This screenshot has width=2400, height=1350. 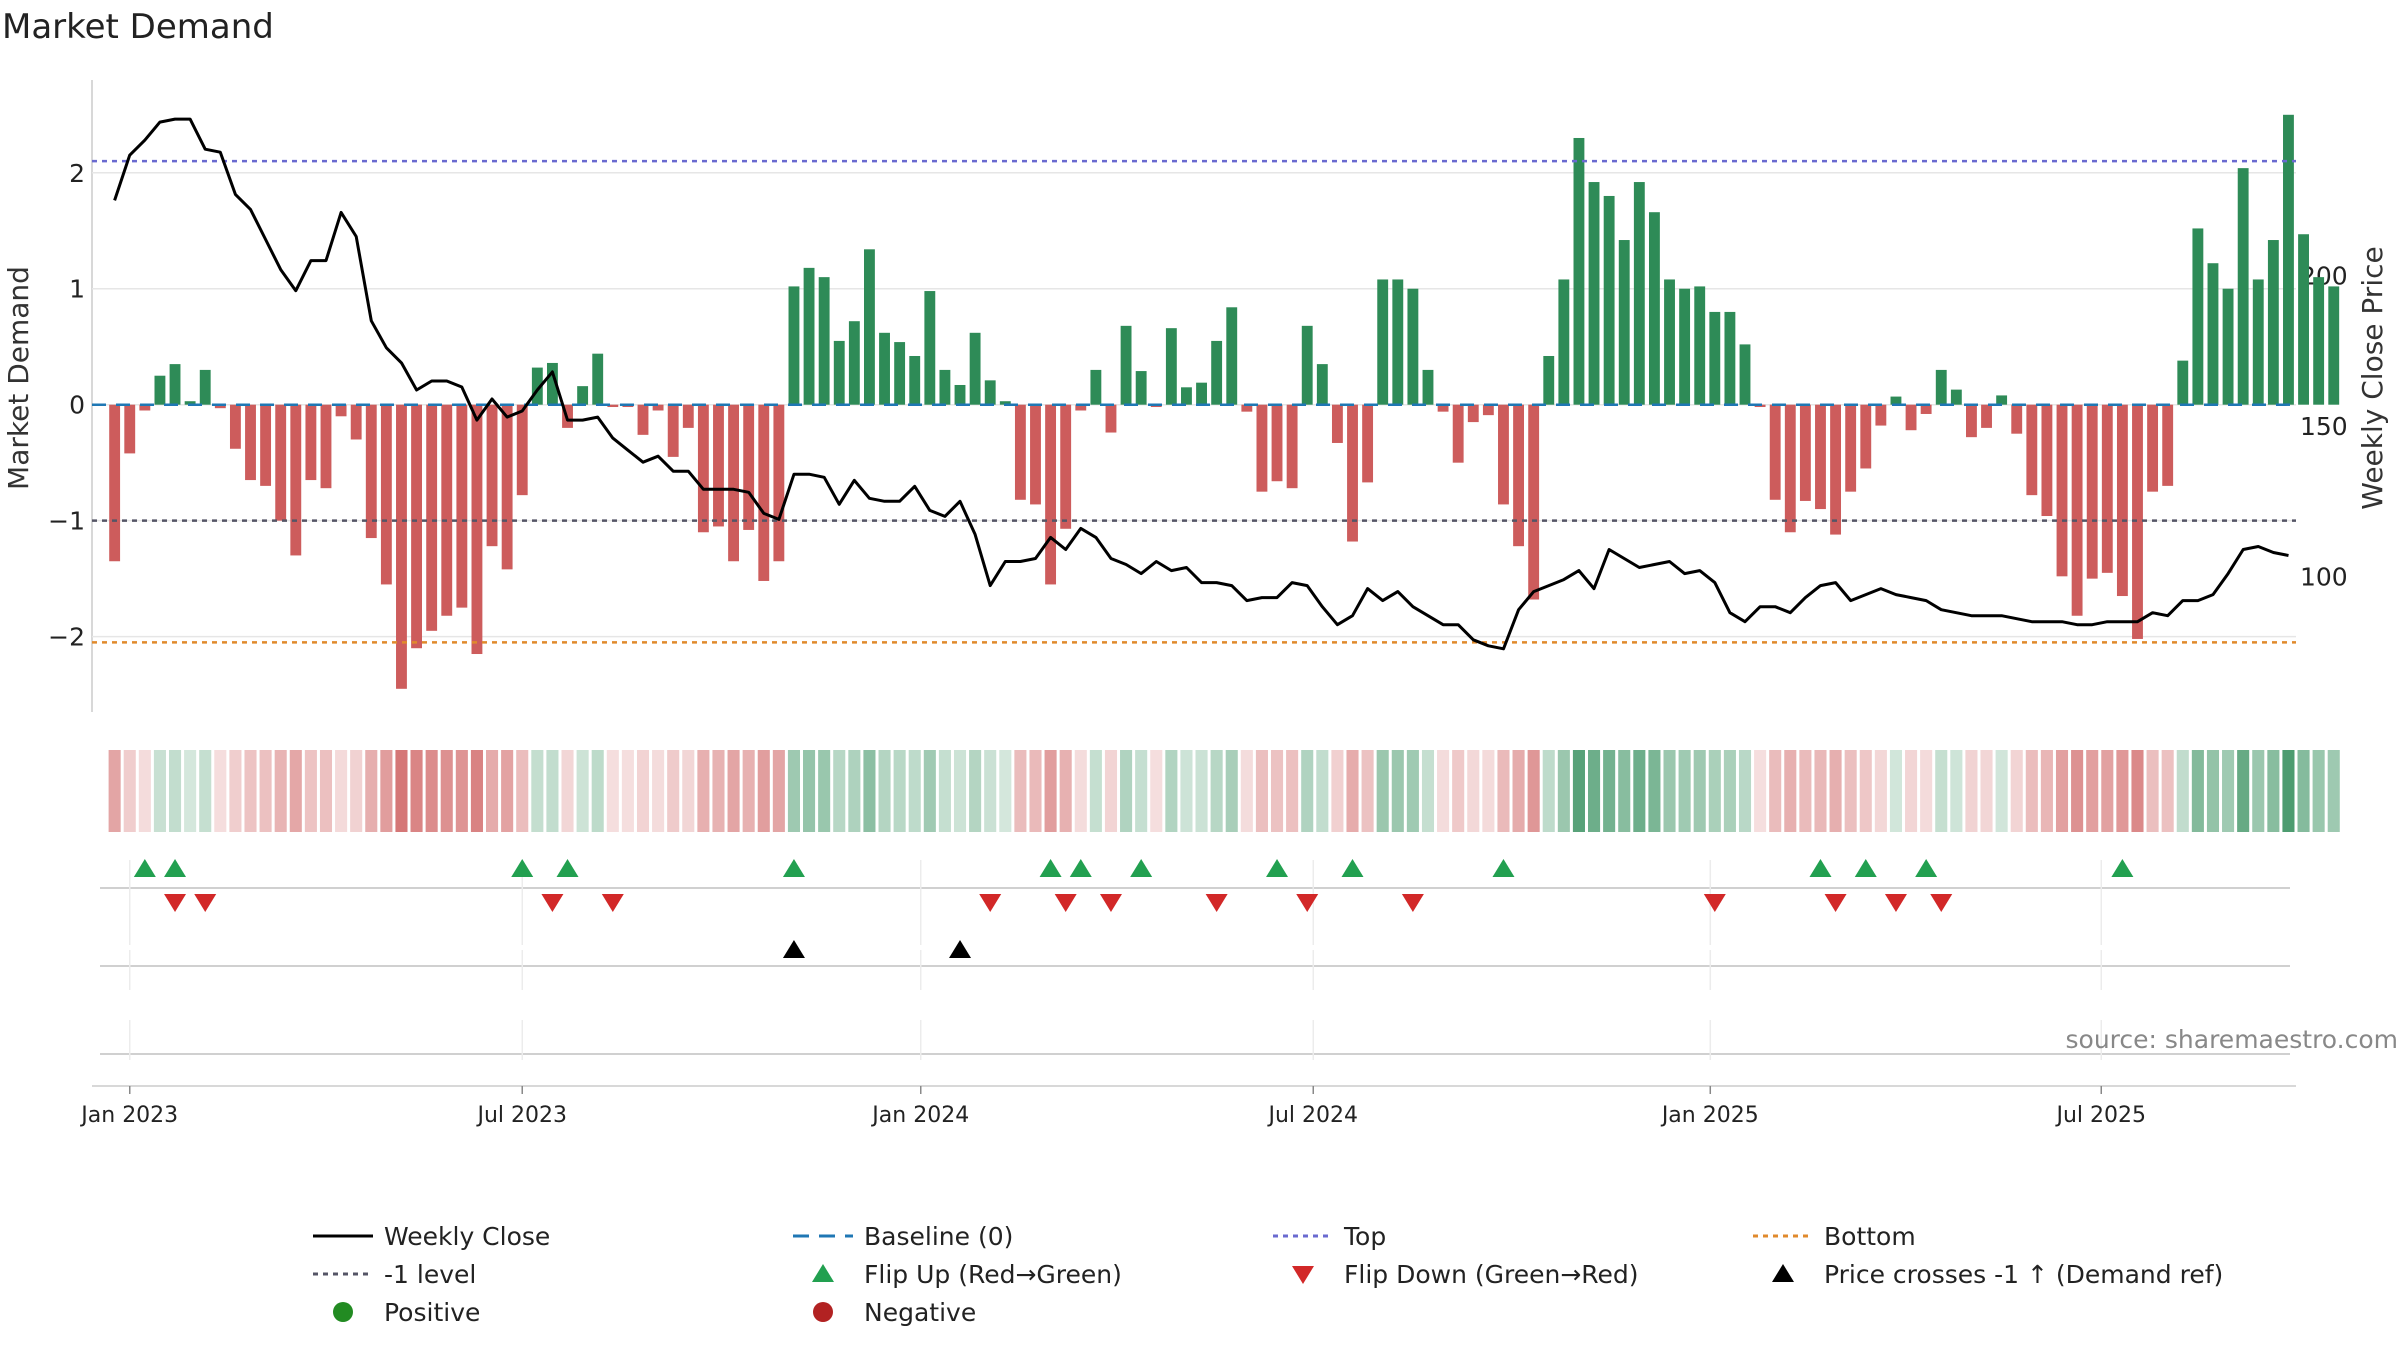 I want to click on cross-marker, so click(x=793, y=949).